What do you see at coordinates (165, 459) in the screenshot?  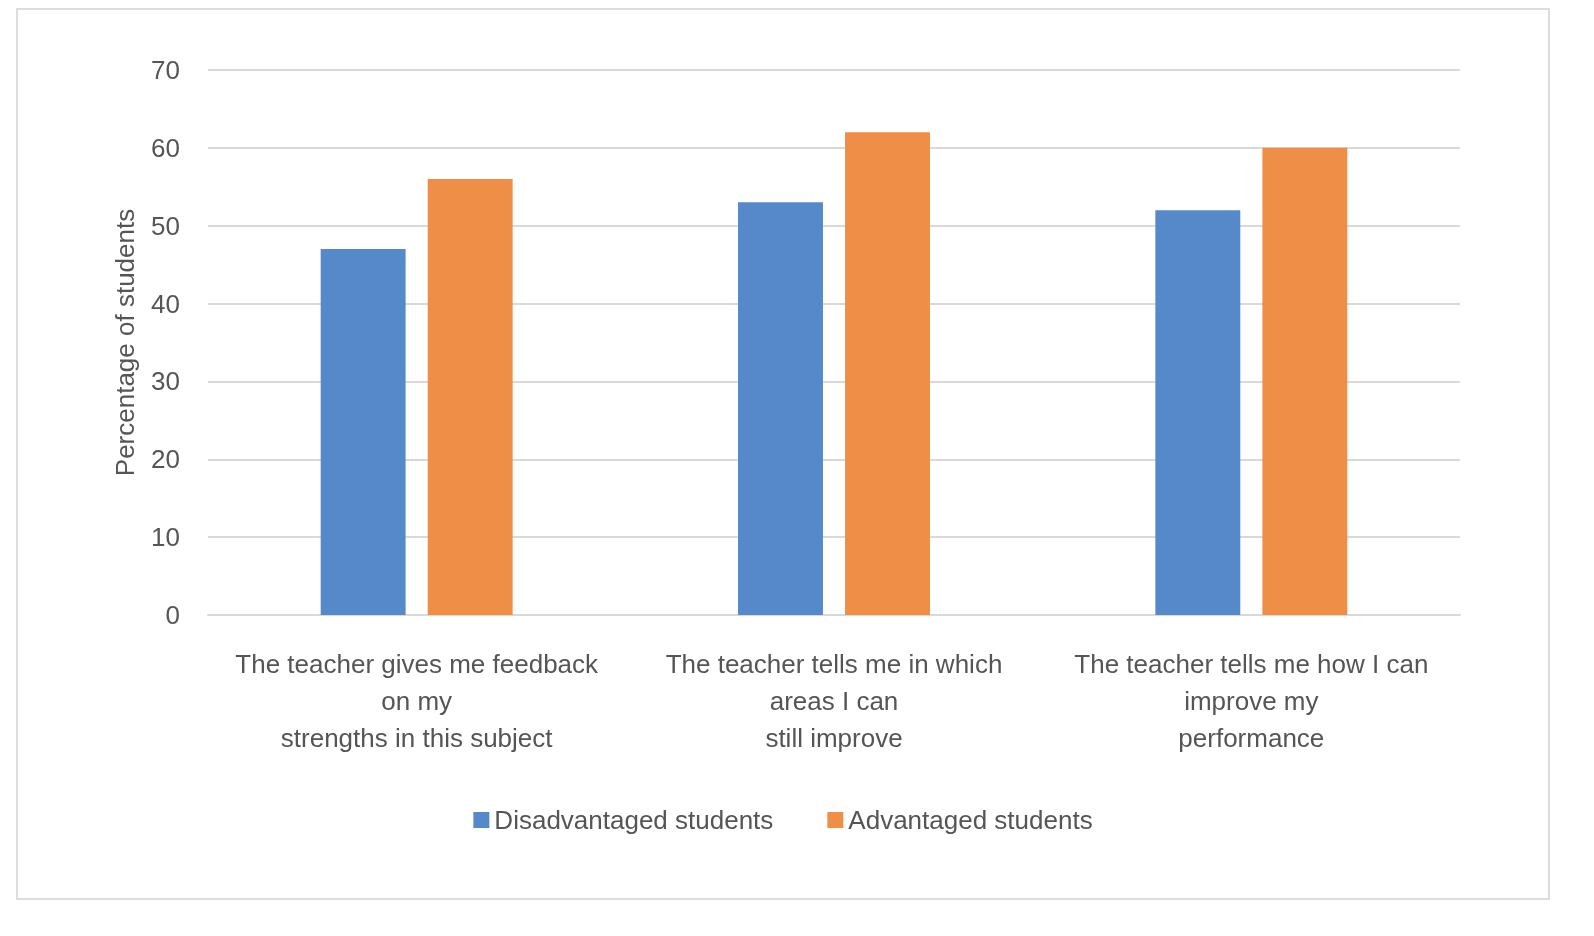 I see `y-tick-label: 20` at bounding box center [165, 459].